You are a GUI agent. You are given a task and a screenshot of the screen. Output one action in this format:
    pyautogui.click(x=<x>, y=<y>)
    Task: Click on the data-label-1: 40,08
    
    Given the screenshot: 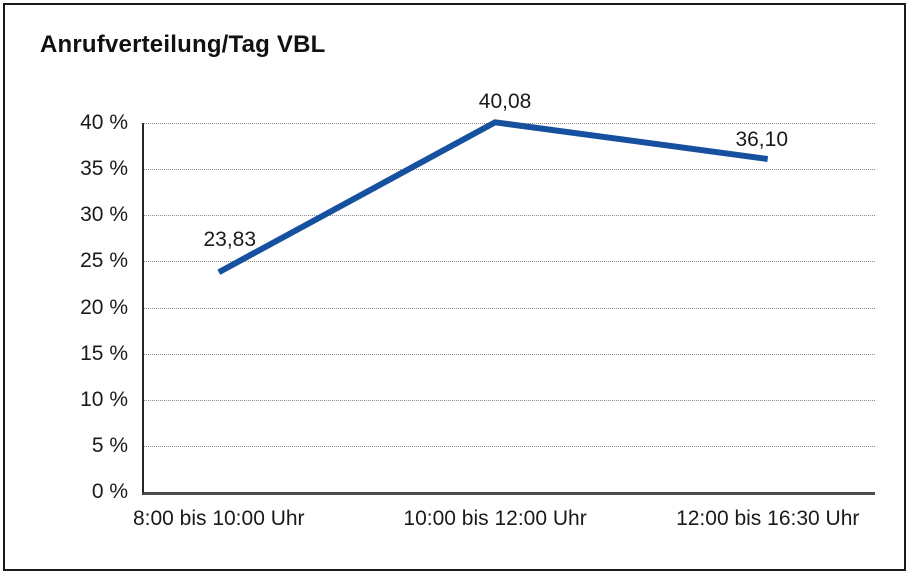 What is the action you would take?
    pyautogui.click(x=505, y=102)
    